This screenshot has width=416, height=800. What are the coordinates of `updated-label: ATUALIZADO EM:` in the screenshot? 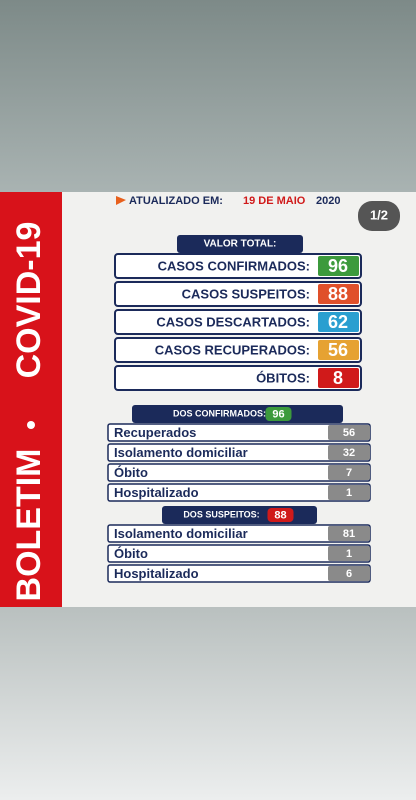 It's located at (176, 201).